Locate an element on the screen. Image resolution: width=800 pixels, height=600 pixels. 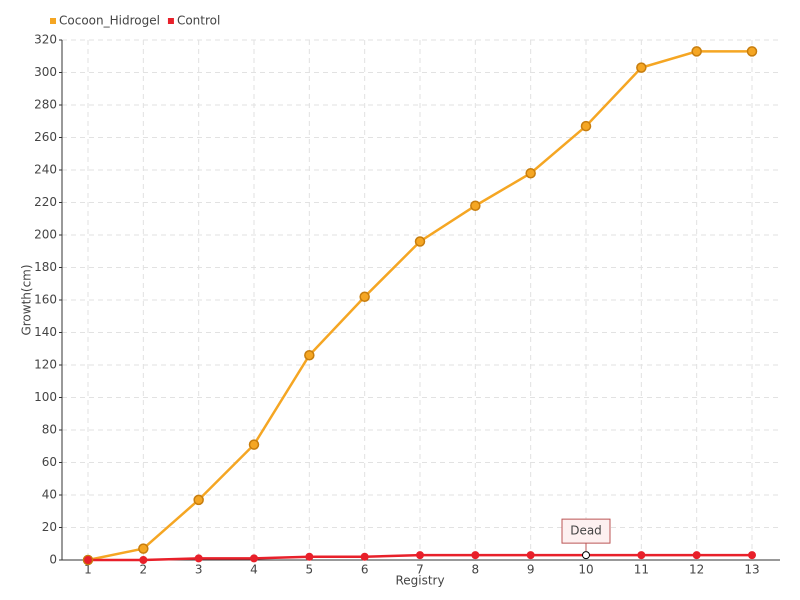
y-tick-label: 0 is located at coordinates (53, 560).